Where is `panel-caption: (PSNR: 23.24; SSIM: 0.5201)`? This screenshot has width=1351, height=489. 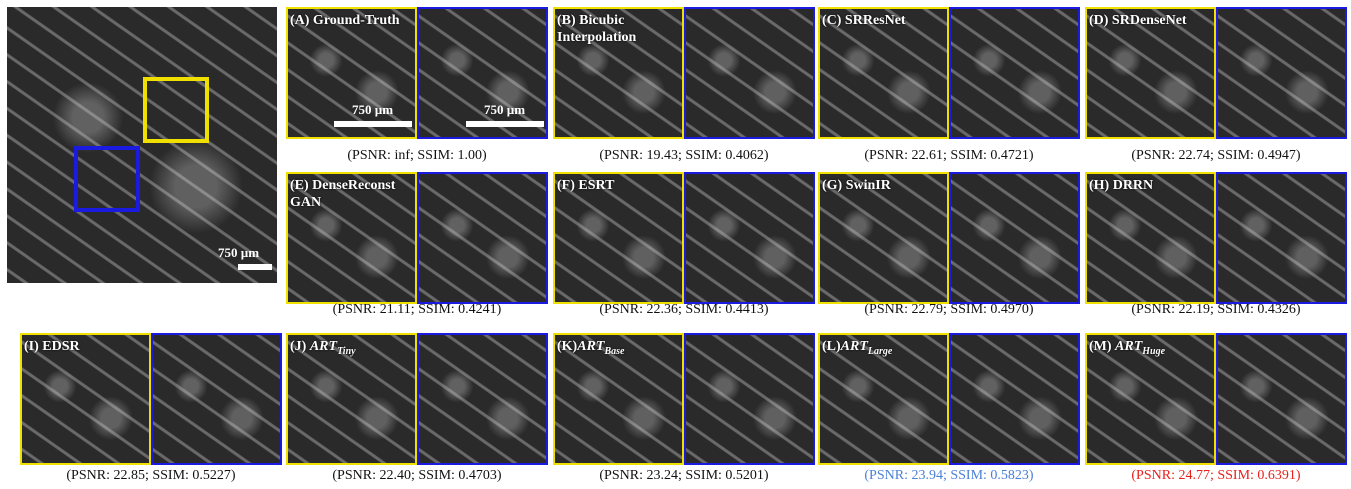 panel-caption: (PSNR: 23.24; SSIM: 0.5201) is located at coordinates (684, 475).